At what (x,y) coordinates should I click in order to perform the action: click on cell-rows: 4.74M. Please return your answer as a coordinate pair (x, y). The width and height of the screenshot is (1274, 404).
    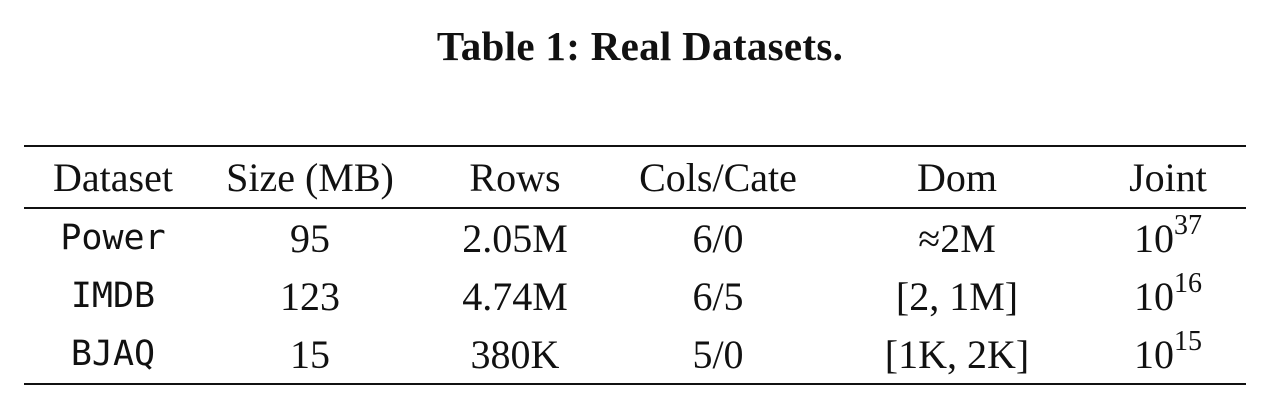
    Looking at the image, I should click on (515, 296).